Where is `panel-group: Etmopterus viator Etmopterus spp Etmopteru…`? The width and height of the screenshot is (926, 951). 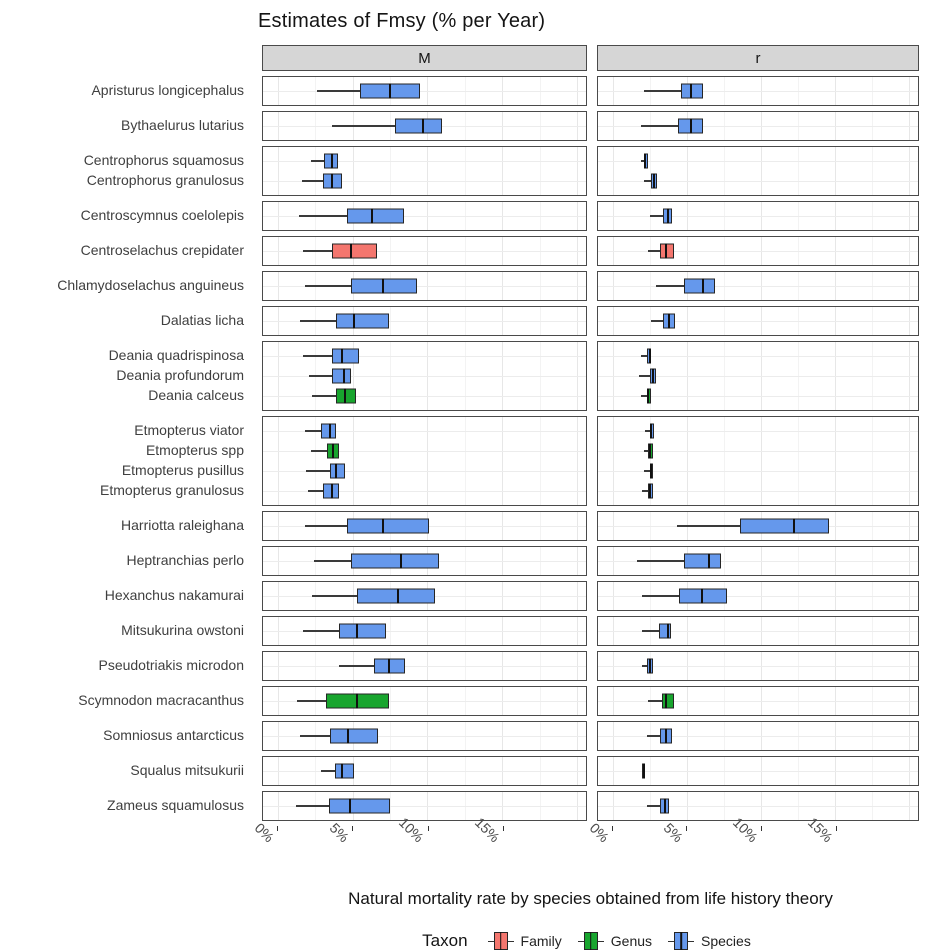
panel-group: Etmopterus viator Etmopterus spp Etmopteru… is located at coordinates (465, 461).